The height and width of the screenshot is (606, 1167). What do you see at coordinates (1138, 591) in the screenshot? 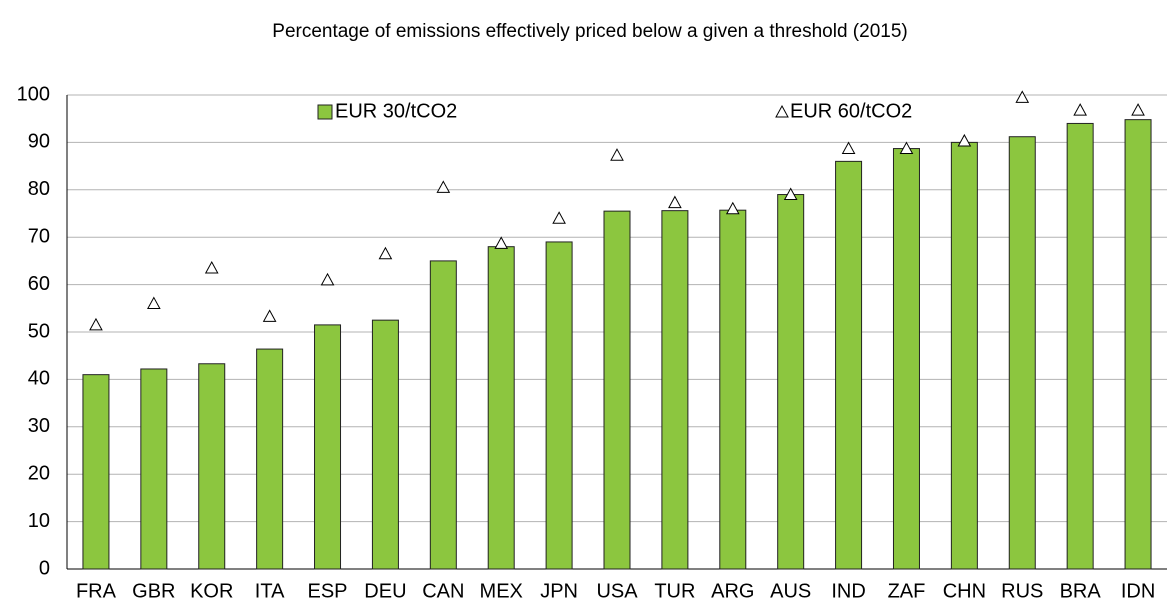
I see `x-tick-label: IDN` at bounding box center [1138, 591].